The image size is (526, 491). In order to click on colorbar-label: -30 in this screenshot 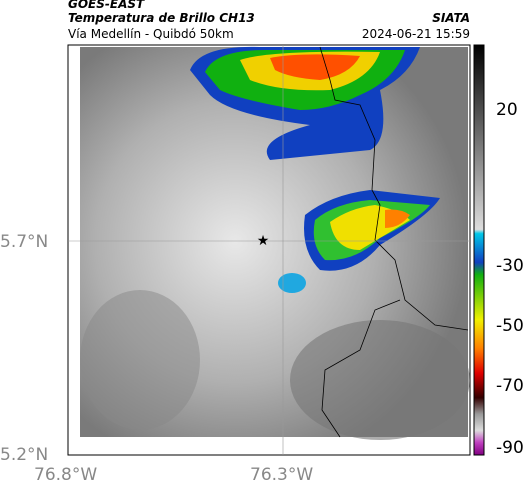, I will do `click(510, 266)`.